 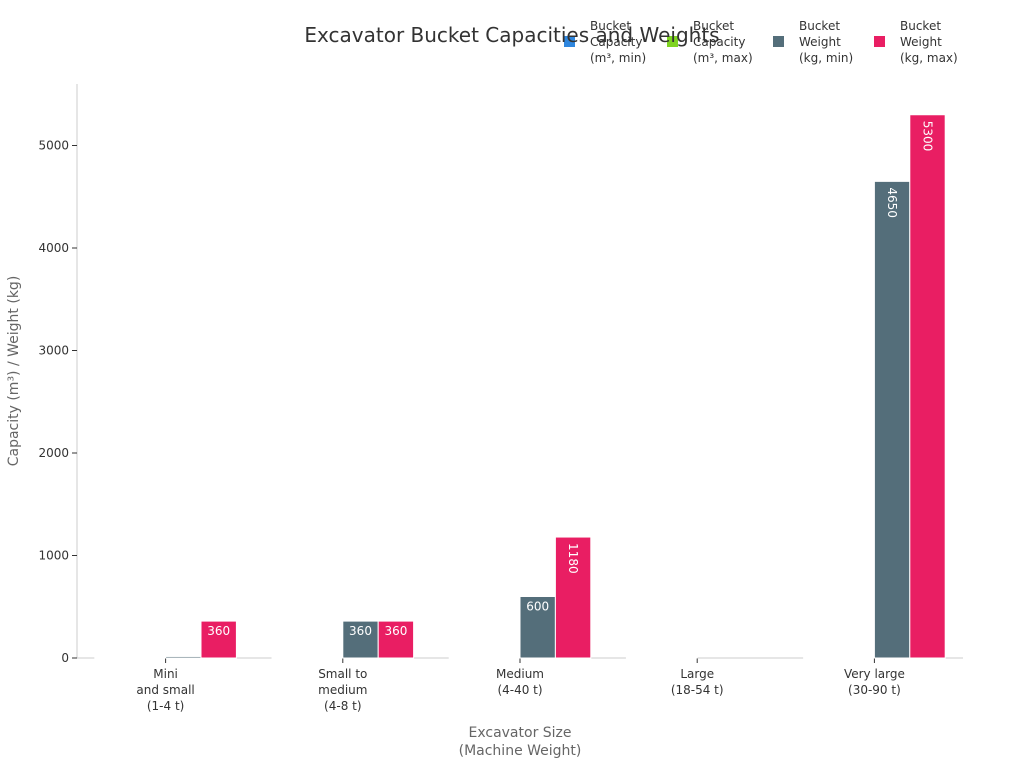 What do you see at coordinates (53, 556) in the screenshot?
I see `y-tick-label: 1000` at bounding box center [53, 556].